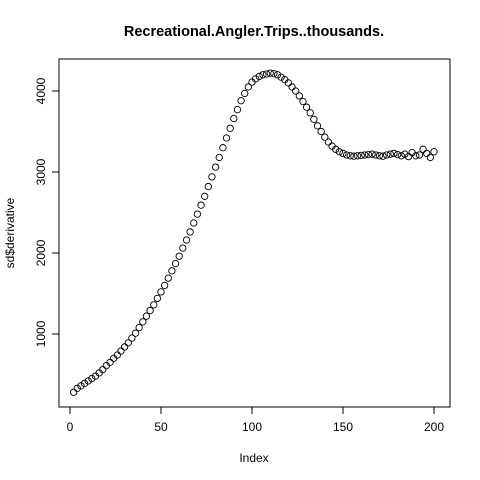 This screenshot has height=480, width=480. Describe the element at coordinates (343, 427) in the screenshot. I see `x-tick-label: 150` at that location.